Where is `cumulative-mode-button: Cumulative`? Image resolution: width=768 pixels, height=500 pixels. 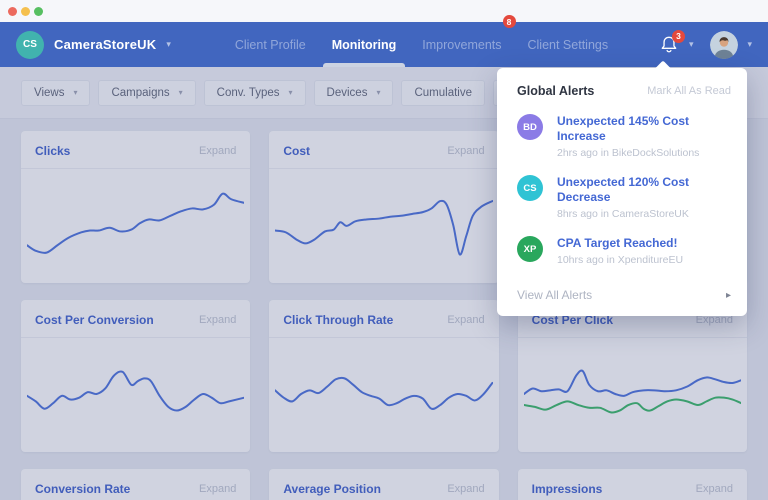
cumulative-mode-button: Cumulative is located at coordinates (443, 92).